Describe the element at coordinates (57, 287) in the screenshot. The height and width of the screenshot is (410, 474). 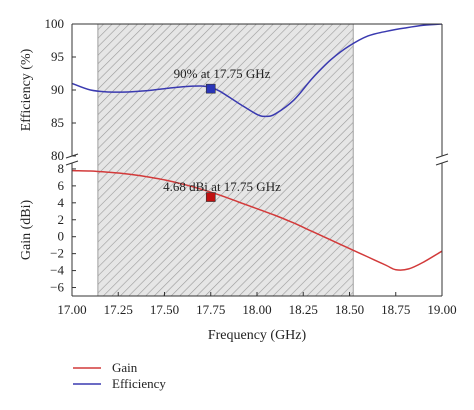
I see `gain-y-tick-label: −6` at that location.